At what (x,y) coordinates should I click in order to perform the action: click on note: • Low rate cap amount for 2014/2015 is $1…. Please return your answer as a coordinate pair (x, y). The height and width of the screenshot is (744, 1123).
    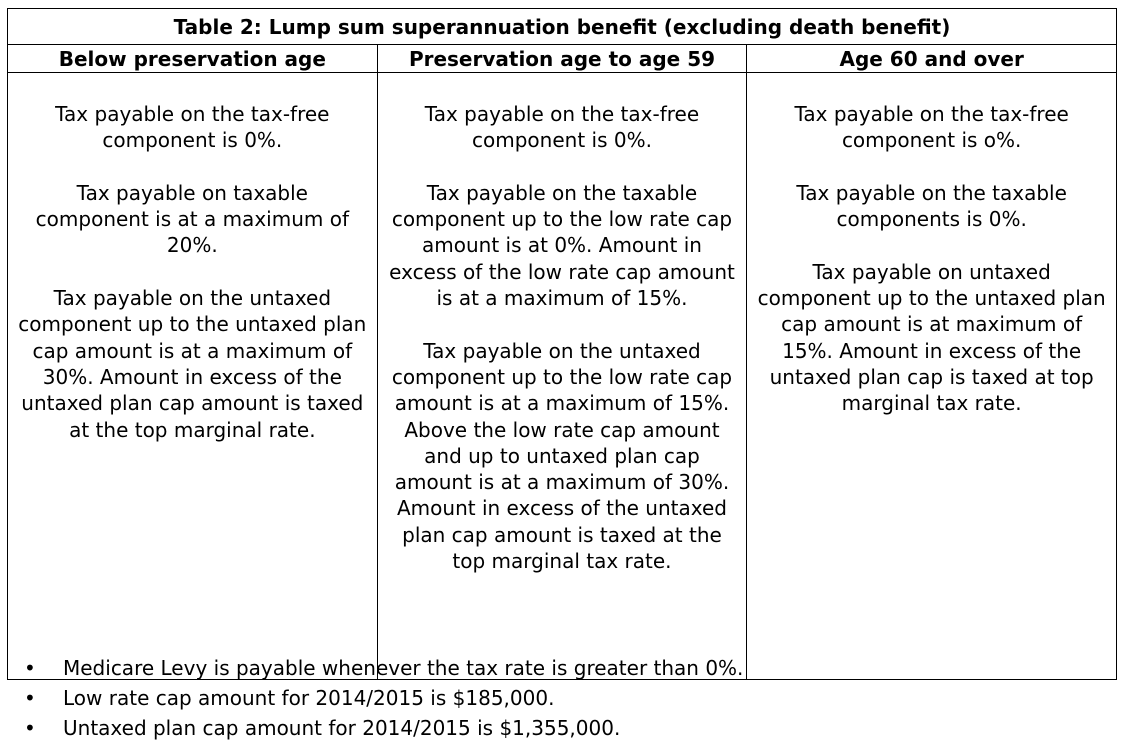
    Looking at the image, I should click on (561, 698).